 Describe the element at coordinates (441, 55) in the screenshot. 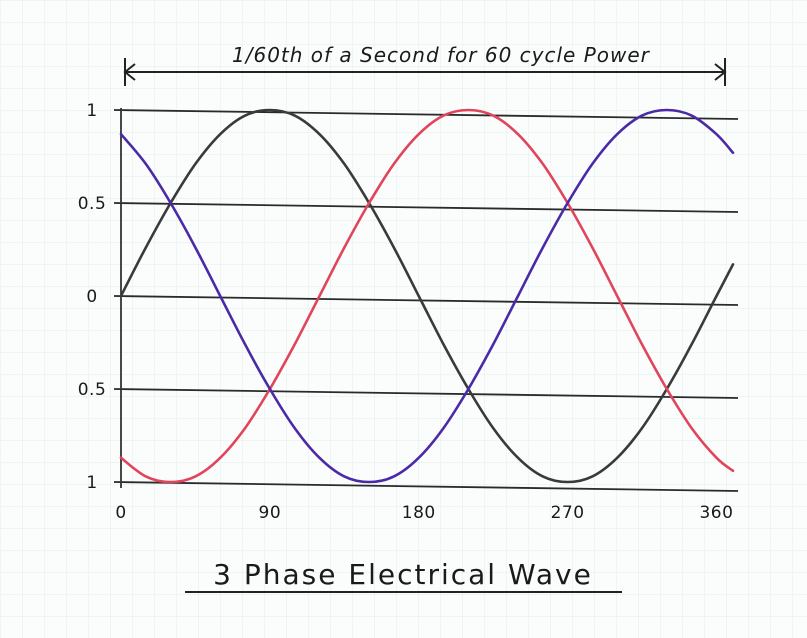

I see `header-note-text: 1/60th of a Second for 60 cycle Power` at that location.